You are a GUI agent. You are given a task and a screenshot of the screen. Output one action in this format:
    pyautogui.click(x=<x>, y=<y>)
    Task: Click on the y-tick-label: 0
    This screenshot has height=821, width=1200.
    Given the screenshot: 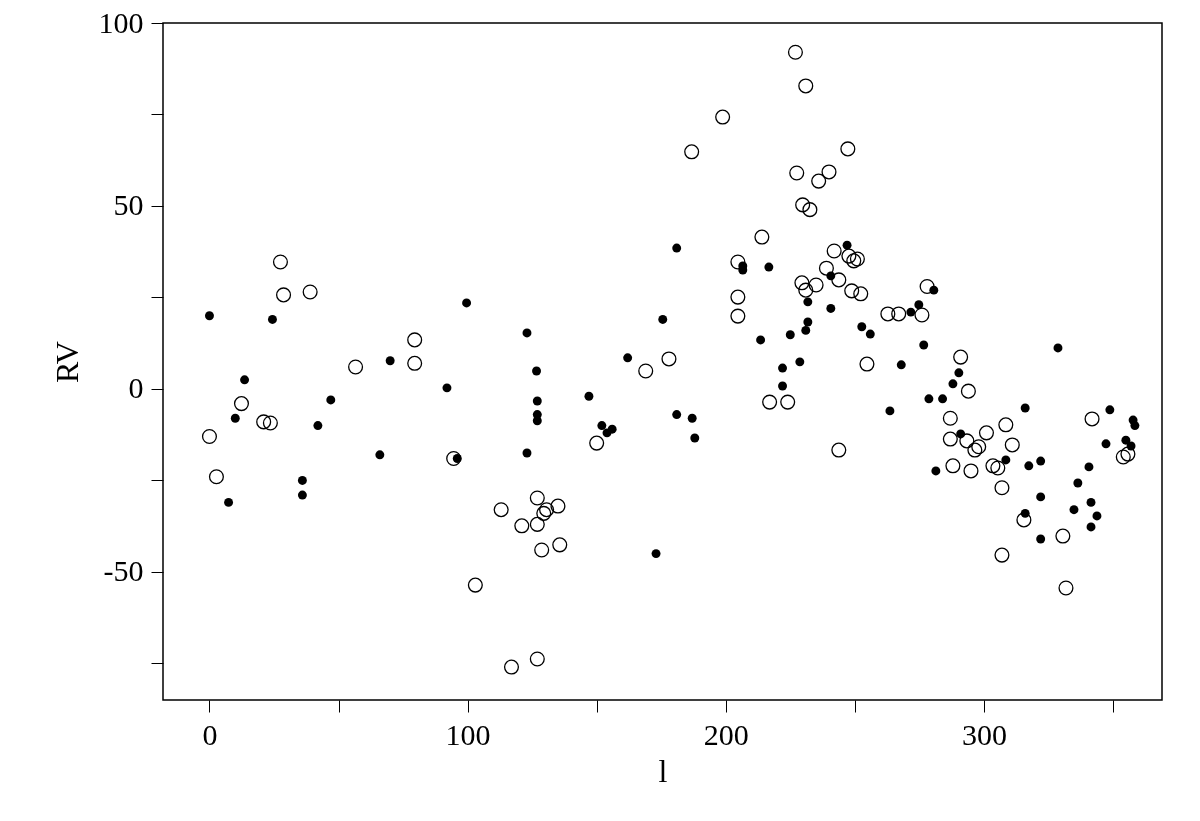 What is the action you would take?
    pyautogui.click(x=136, y=388)
    